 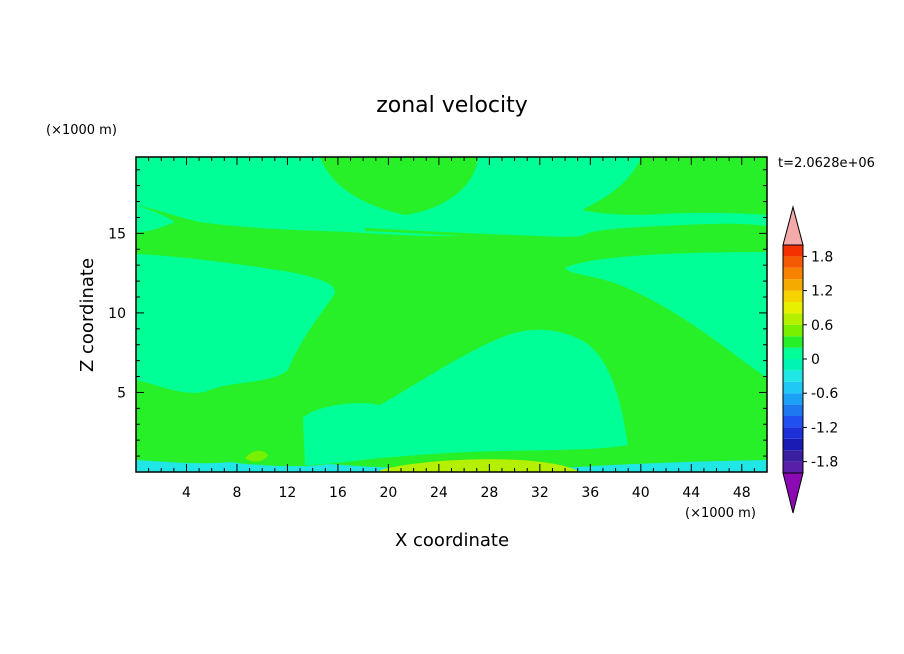 What do you see at coordinates (117, 234) in the screenshot?
I see `y-tick-label: 15` at bounding box center [117, 234].